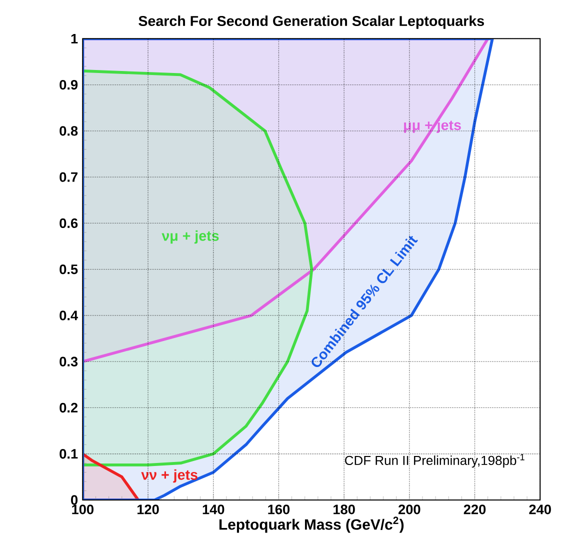 This screenshot has width=570, height=547. What do you see at coordinates (344, 509) in the screenshot?
I see `x-tick-label: 180` at bounding box center [344, 509].